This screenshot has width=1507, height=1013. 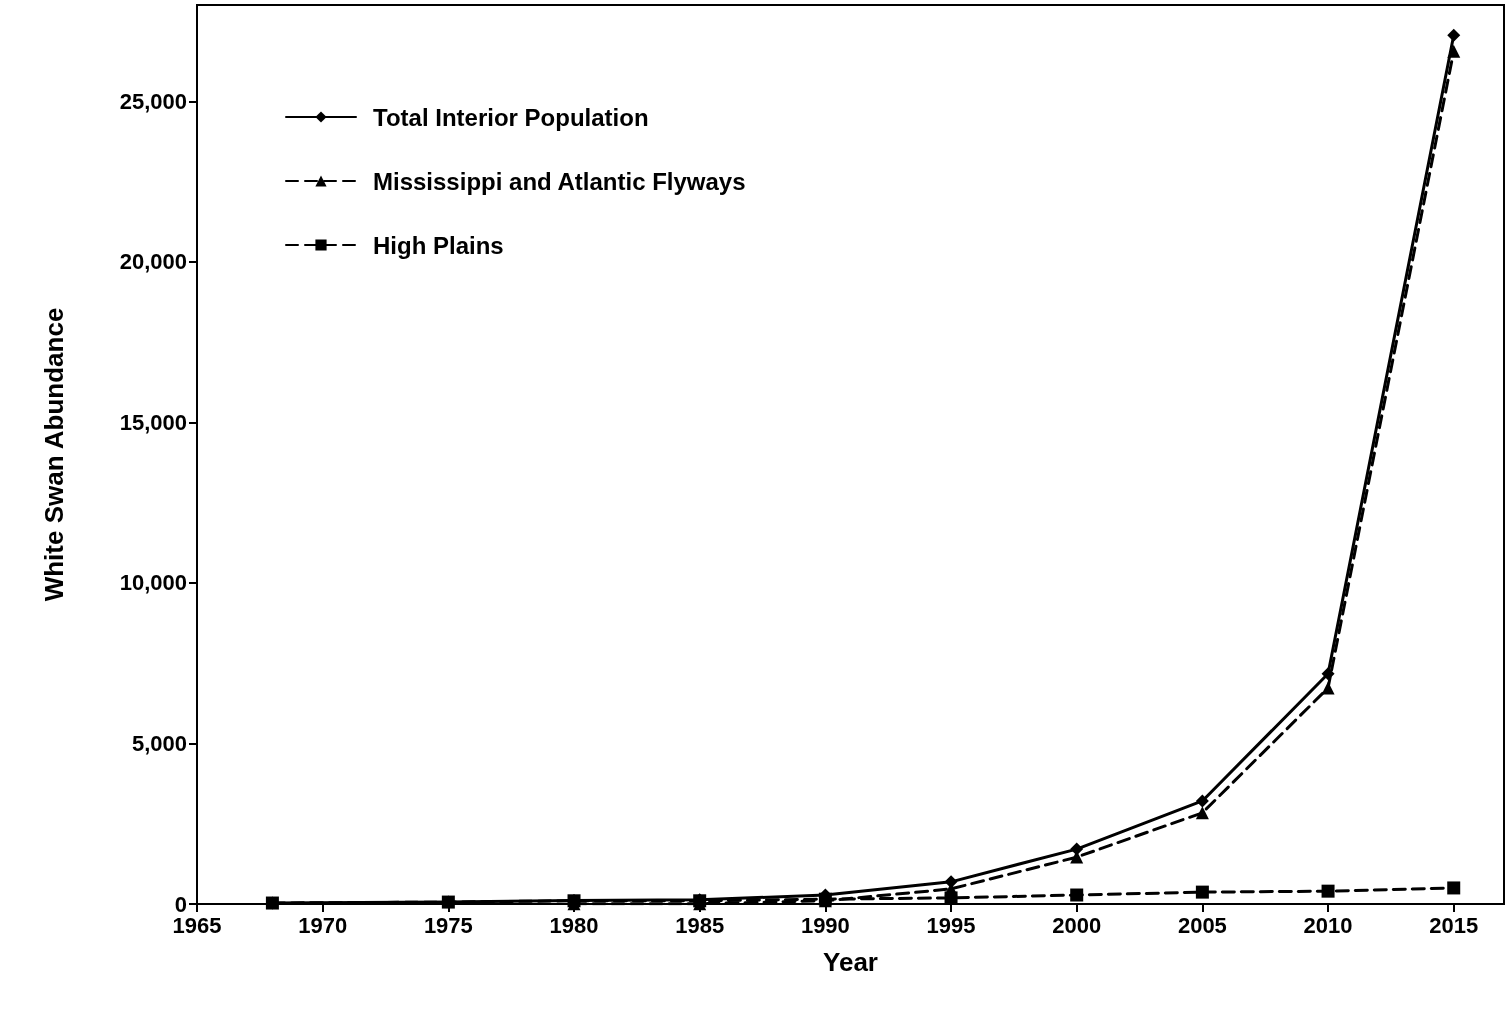 What do you see at coordinates (1328, 925) in the screenshot?
I see `x-tick-label: 2010` at bounding box center [1328, 925].